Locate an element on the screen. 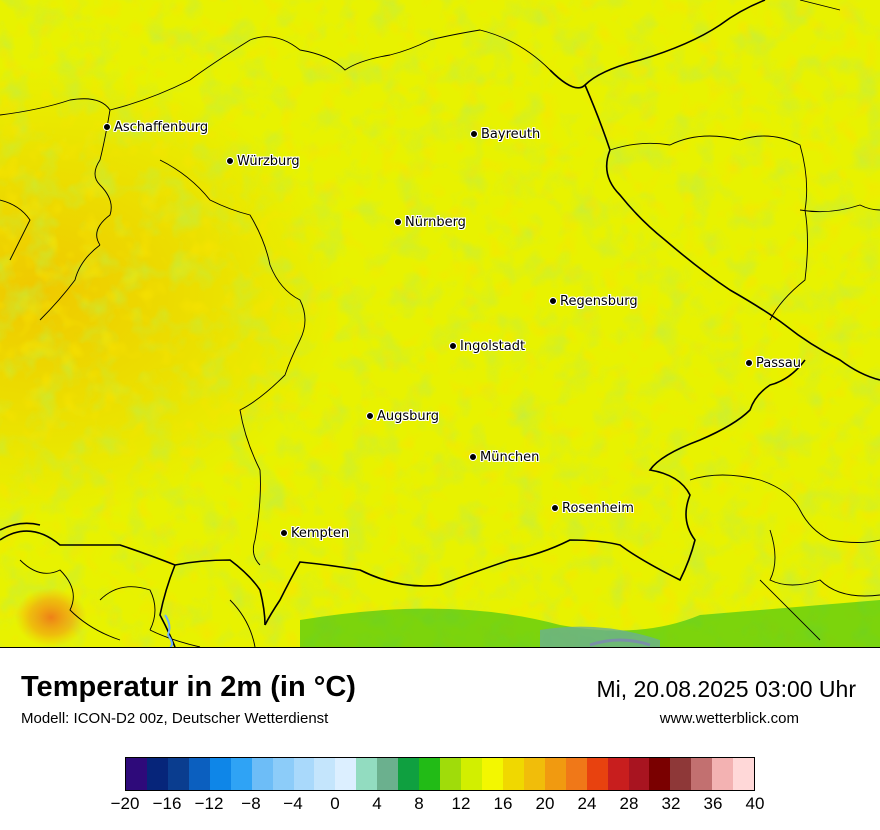 This screenshot has height=830, width=880. website-link: www.wetterblick.com is located at coordinates (729, 718).